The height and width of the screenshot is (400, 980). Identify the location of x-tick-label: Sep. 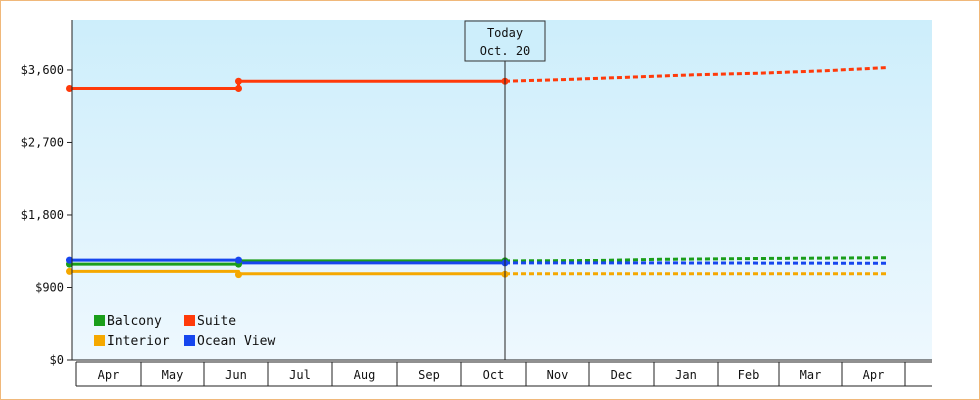
(429, 375).